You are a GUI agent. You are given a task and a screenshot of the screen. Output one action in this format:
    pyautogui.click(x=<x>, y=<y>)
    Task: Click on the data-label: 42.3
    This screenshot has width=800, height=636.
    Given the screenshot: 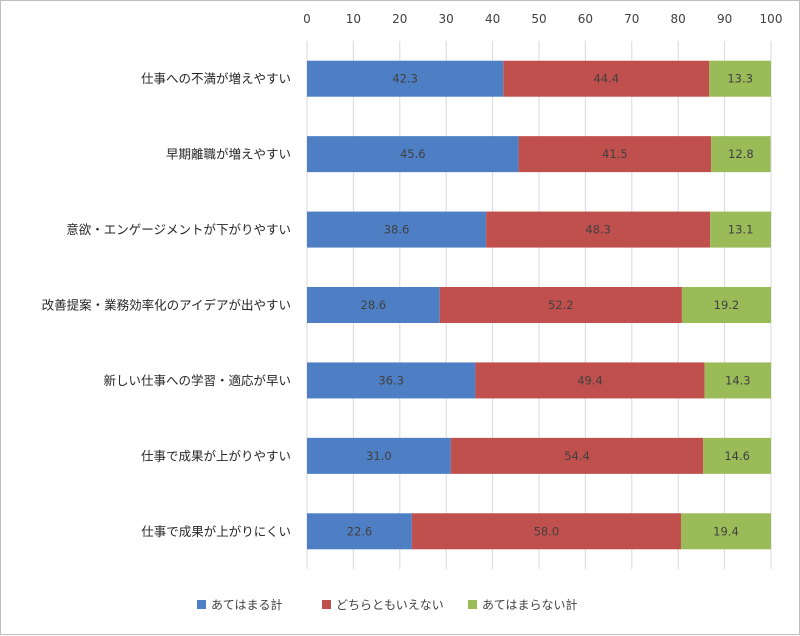 What is the action you would take?
    pyautogui.click(x=405, y=79)
    